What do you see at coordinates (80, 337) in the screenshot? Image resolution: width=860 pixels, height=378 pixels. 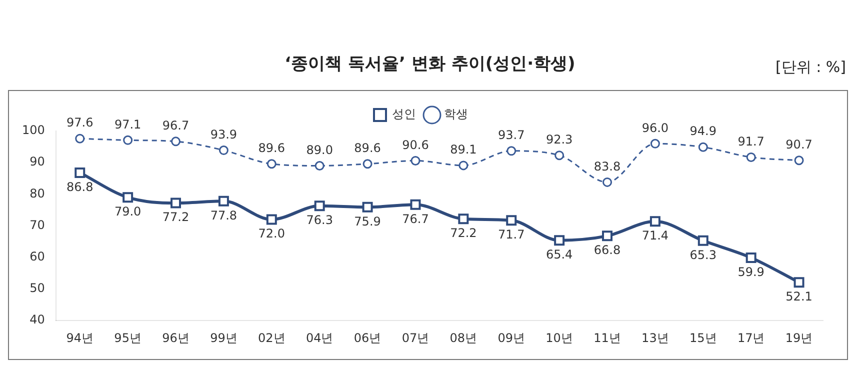 I see `x-tick-label: 94년` at bounding box center [80, 337].